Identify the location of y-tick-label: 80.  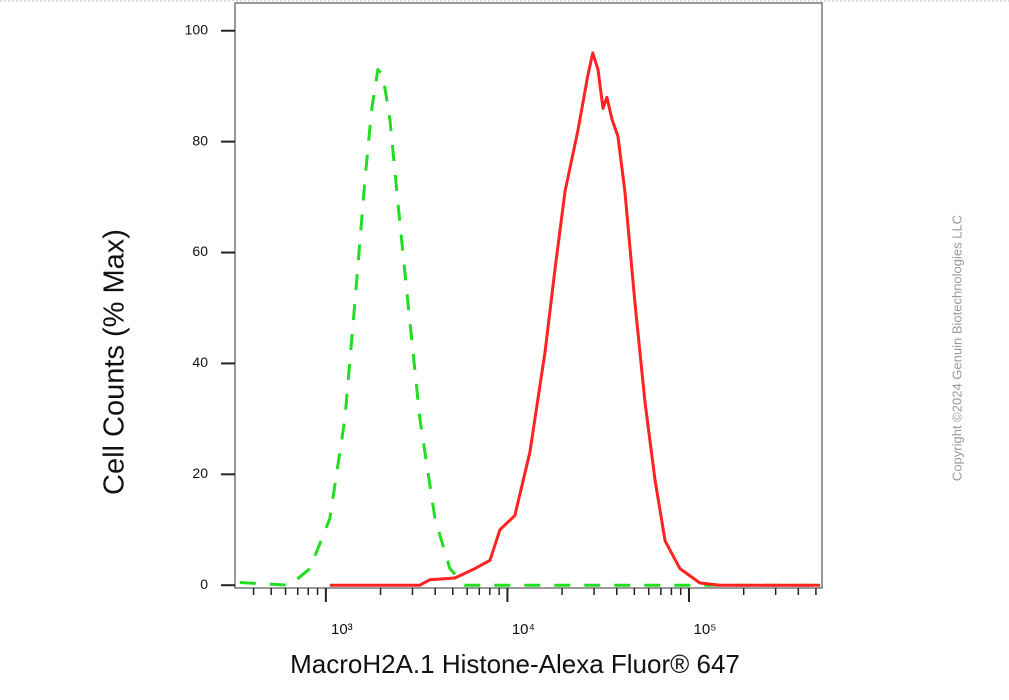
(200, 140).